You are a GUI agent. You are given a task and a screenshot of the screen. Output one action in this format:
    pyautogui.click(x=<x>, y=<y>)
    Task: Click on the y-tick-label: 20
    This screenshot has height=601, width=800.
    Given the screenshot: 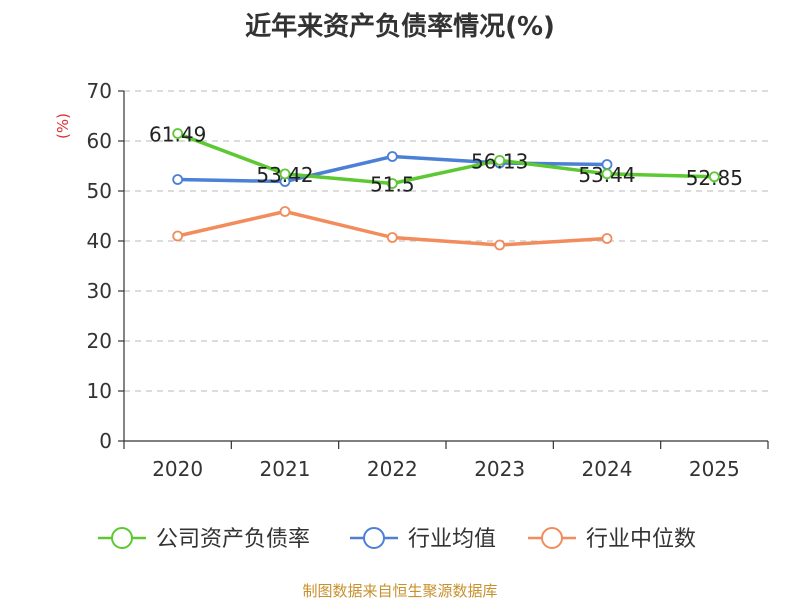 What is the action you would take?
    pyautogui.click(x=99, y=341)
    